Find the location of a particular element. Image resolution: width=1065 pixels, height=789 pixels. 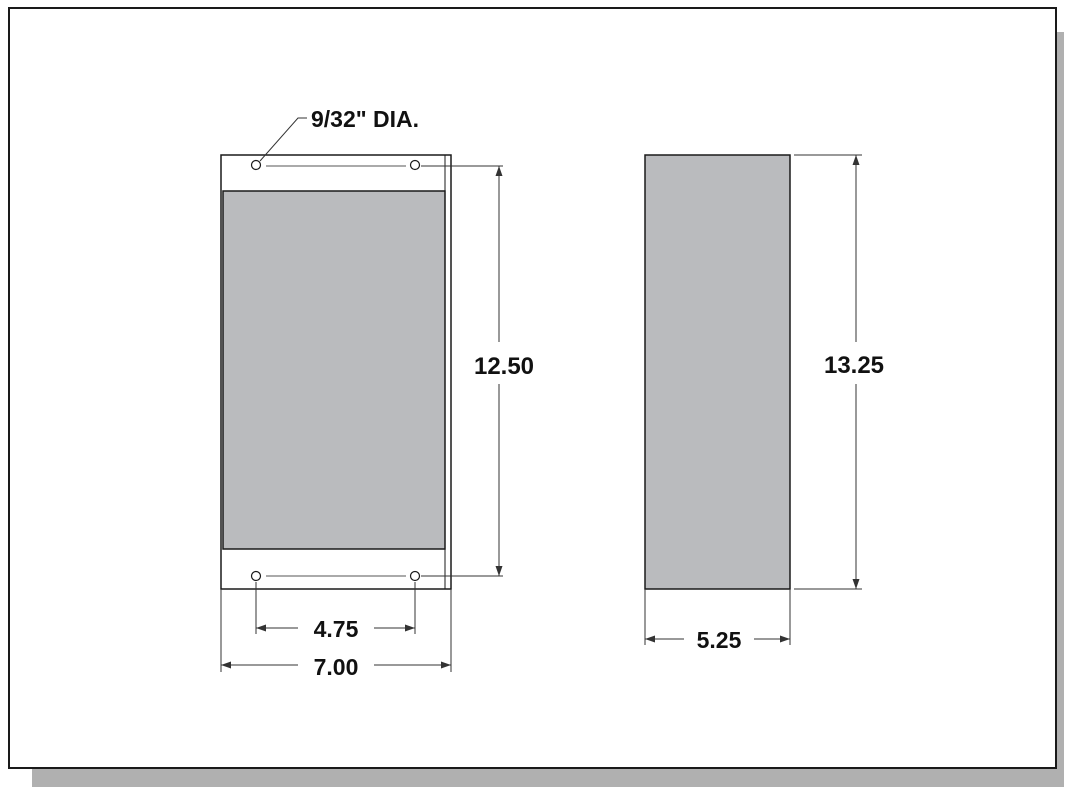

enclosure-panel is located at coordinates (334, 370).